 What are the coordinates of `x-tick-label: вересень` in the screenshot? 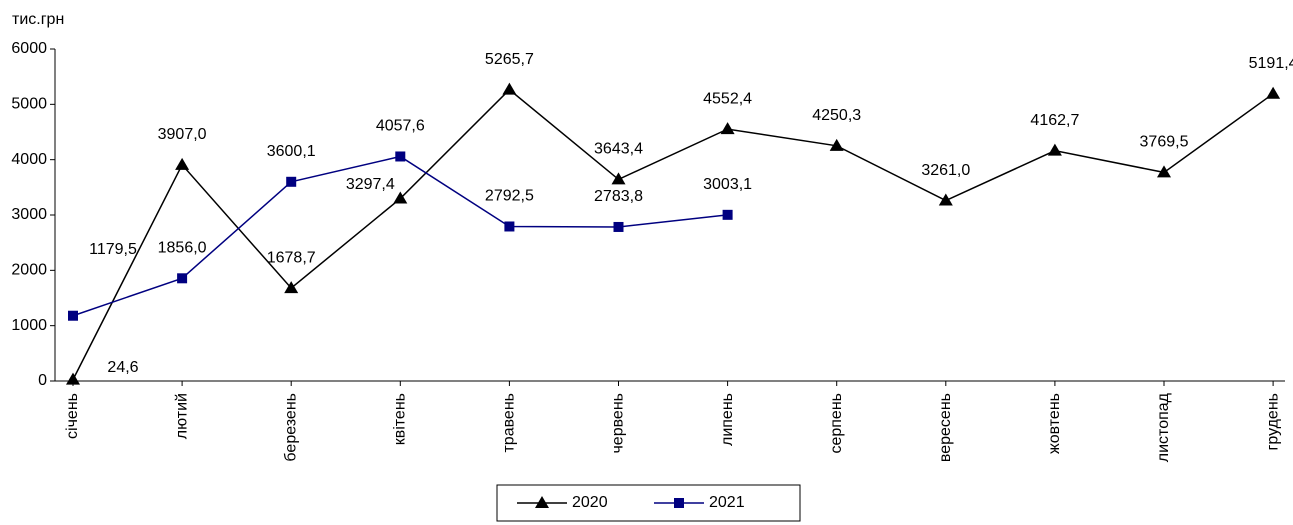 It's located at (945, 427).